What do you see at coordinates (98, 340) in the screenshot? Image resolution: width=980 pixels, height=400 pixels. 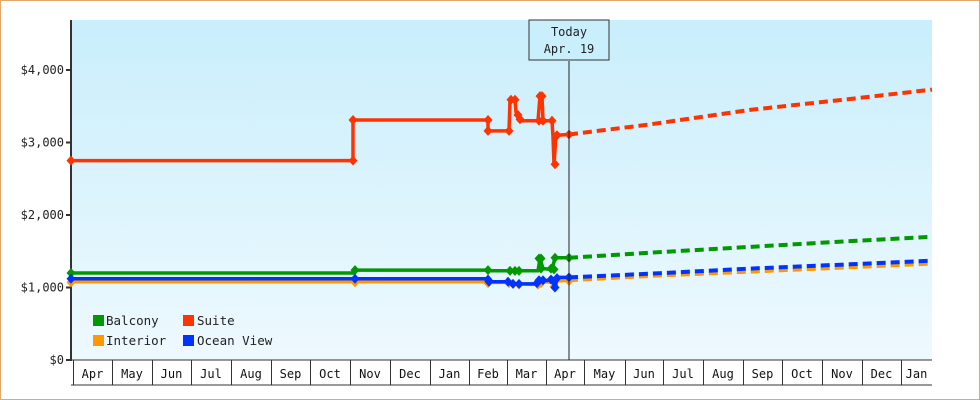 I see `legend-swatch-interior` at bounding box center [98, 340].